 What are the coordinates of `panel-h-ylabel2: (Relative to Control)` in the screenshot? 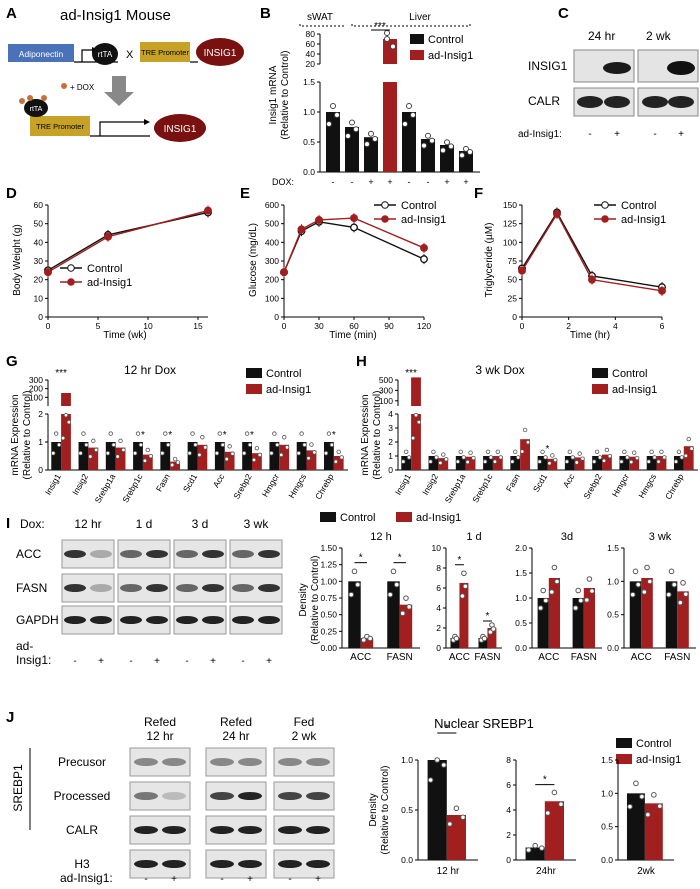 It's located at (377, 435).